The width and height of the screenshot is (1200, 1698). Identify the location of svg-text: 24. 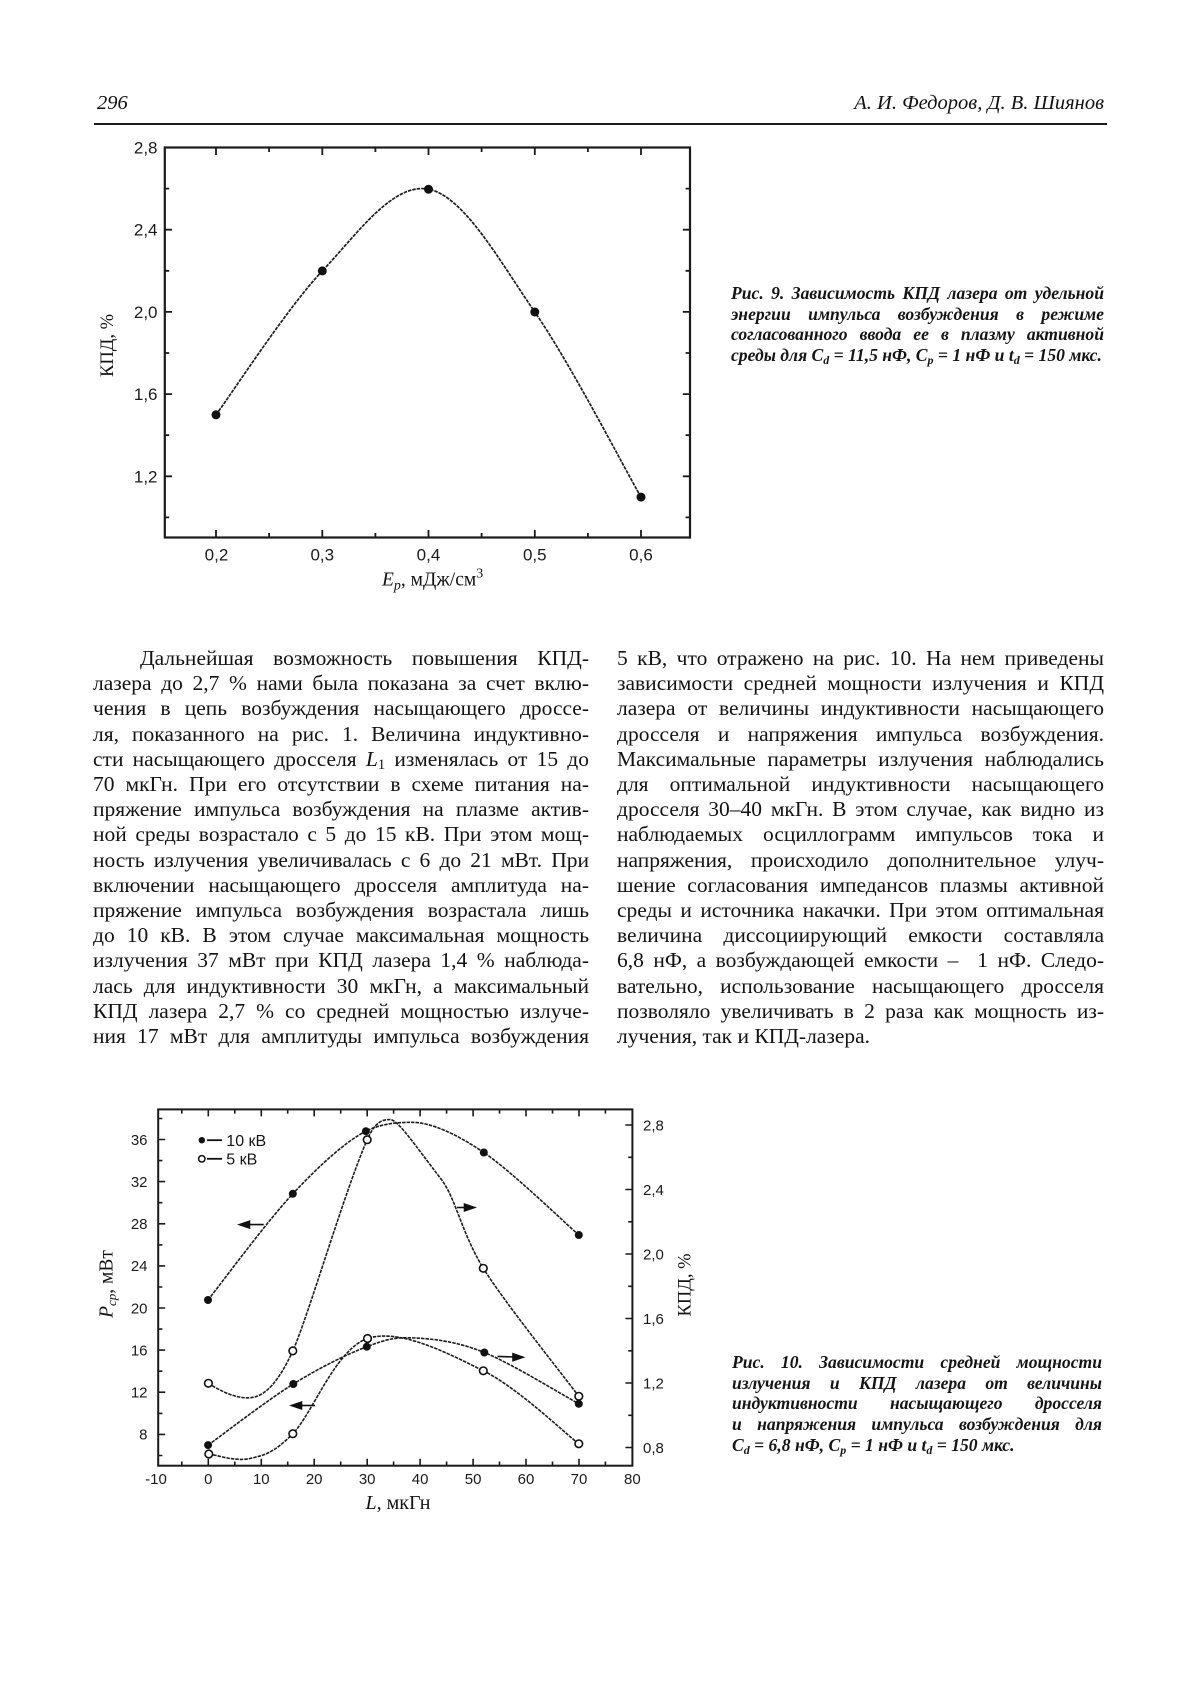
(139, 1266).